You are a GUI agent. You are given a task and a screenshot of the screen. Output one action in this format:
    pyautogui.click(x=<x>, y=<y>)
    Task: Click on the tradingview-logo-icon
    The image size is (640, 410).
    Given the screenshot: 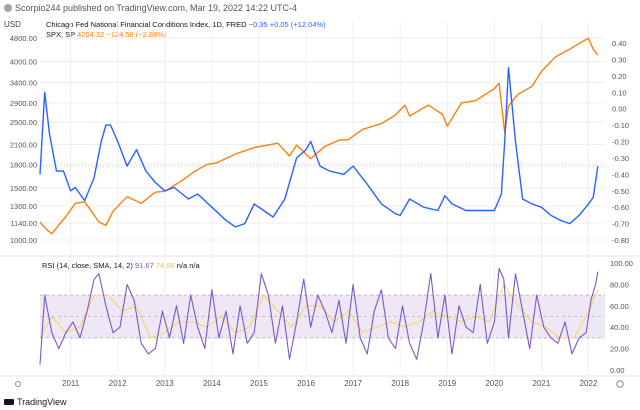 What is the action you would take?
    pyautogui.click(x=9, y=402)
    